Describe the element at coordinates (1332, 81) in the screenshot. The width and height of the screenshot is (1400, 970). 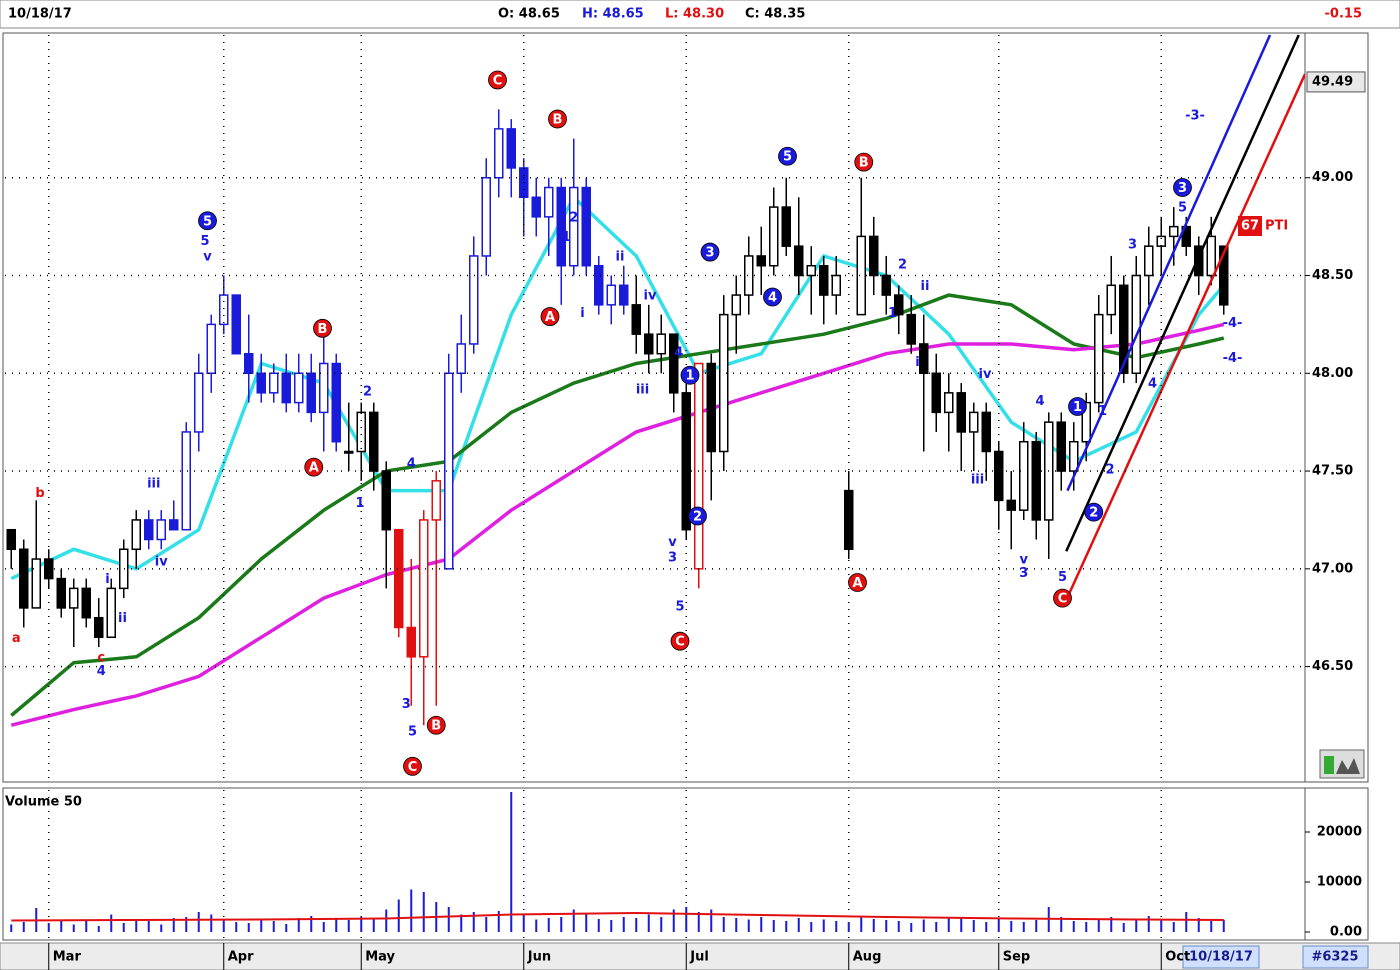
I see `price-marker-label: 49.49` at that location.